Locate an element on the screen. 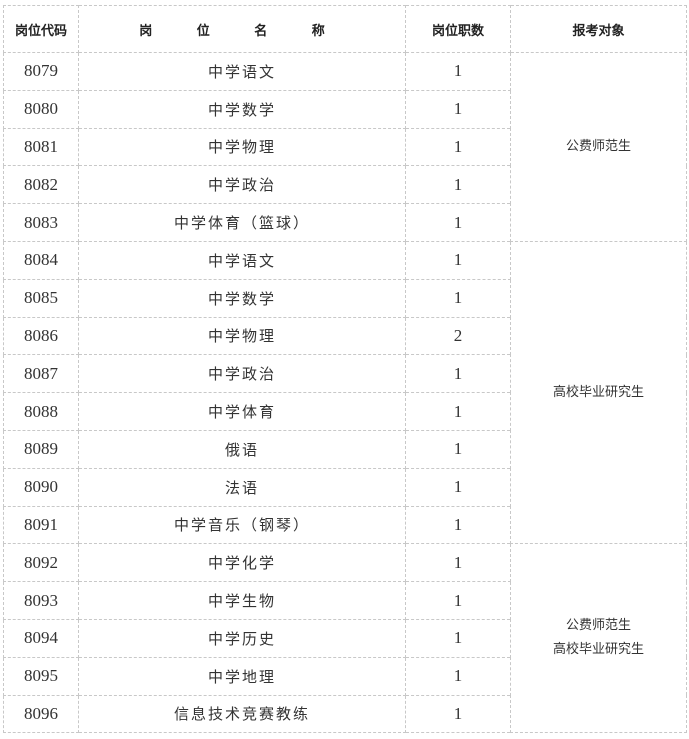 The image size is (689, 739). table-row: 8085 中学数学 1 is located at coordinates (345, 298).